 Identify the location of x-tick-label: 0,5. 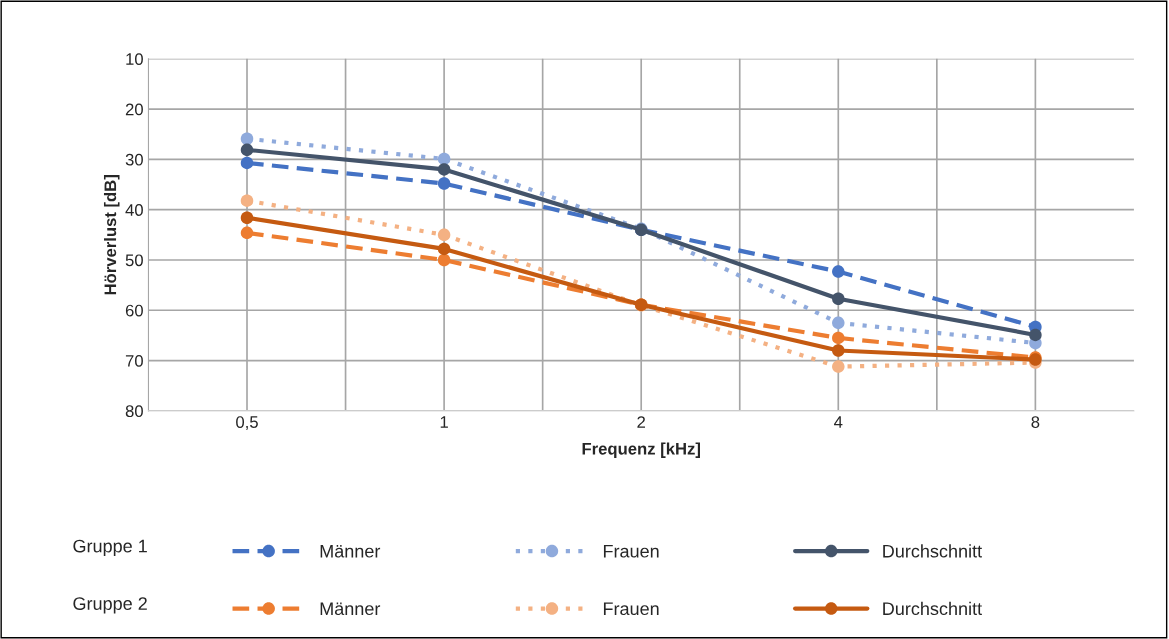
(247, 423).